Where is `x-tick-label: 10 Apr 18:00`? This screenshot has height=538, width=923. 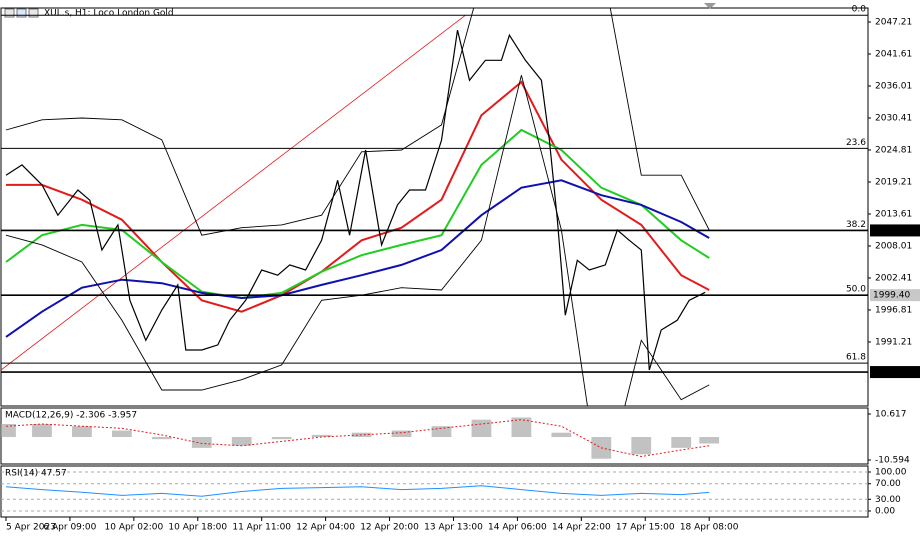 x-tick-label: 10 Apr 18:00 is located at coordinates (197, 528).